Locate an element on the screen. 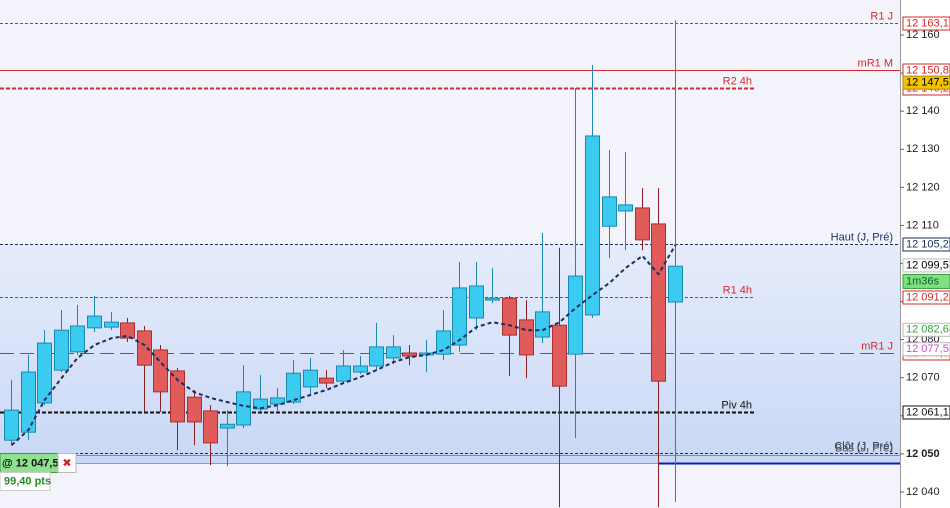  y-tick-label: 12 070 is located at coordinates (923, 378).